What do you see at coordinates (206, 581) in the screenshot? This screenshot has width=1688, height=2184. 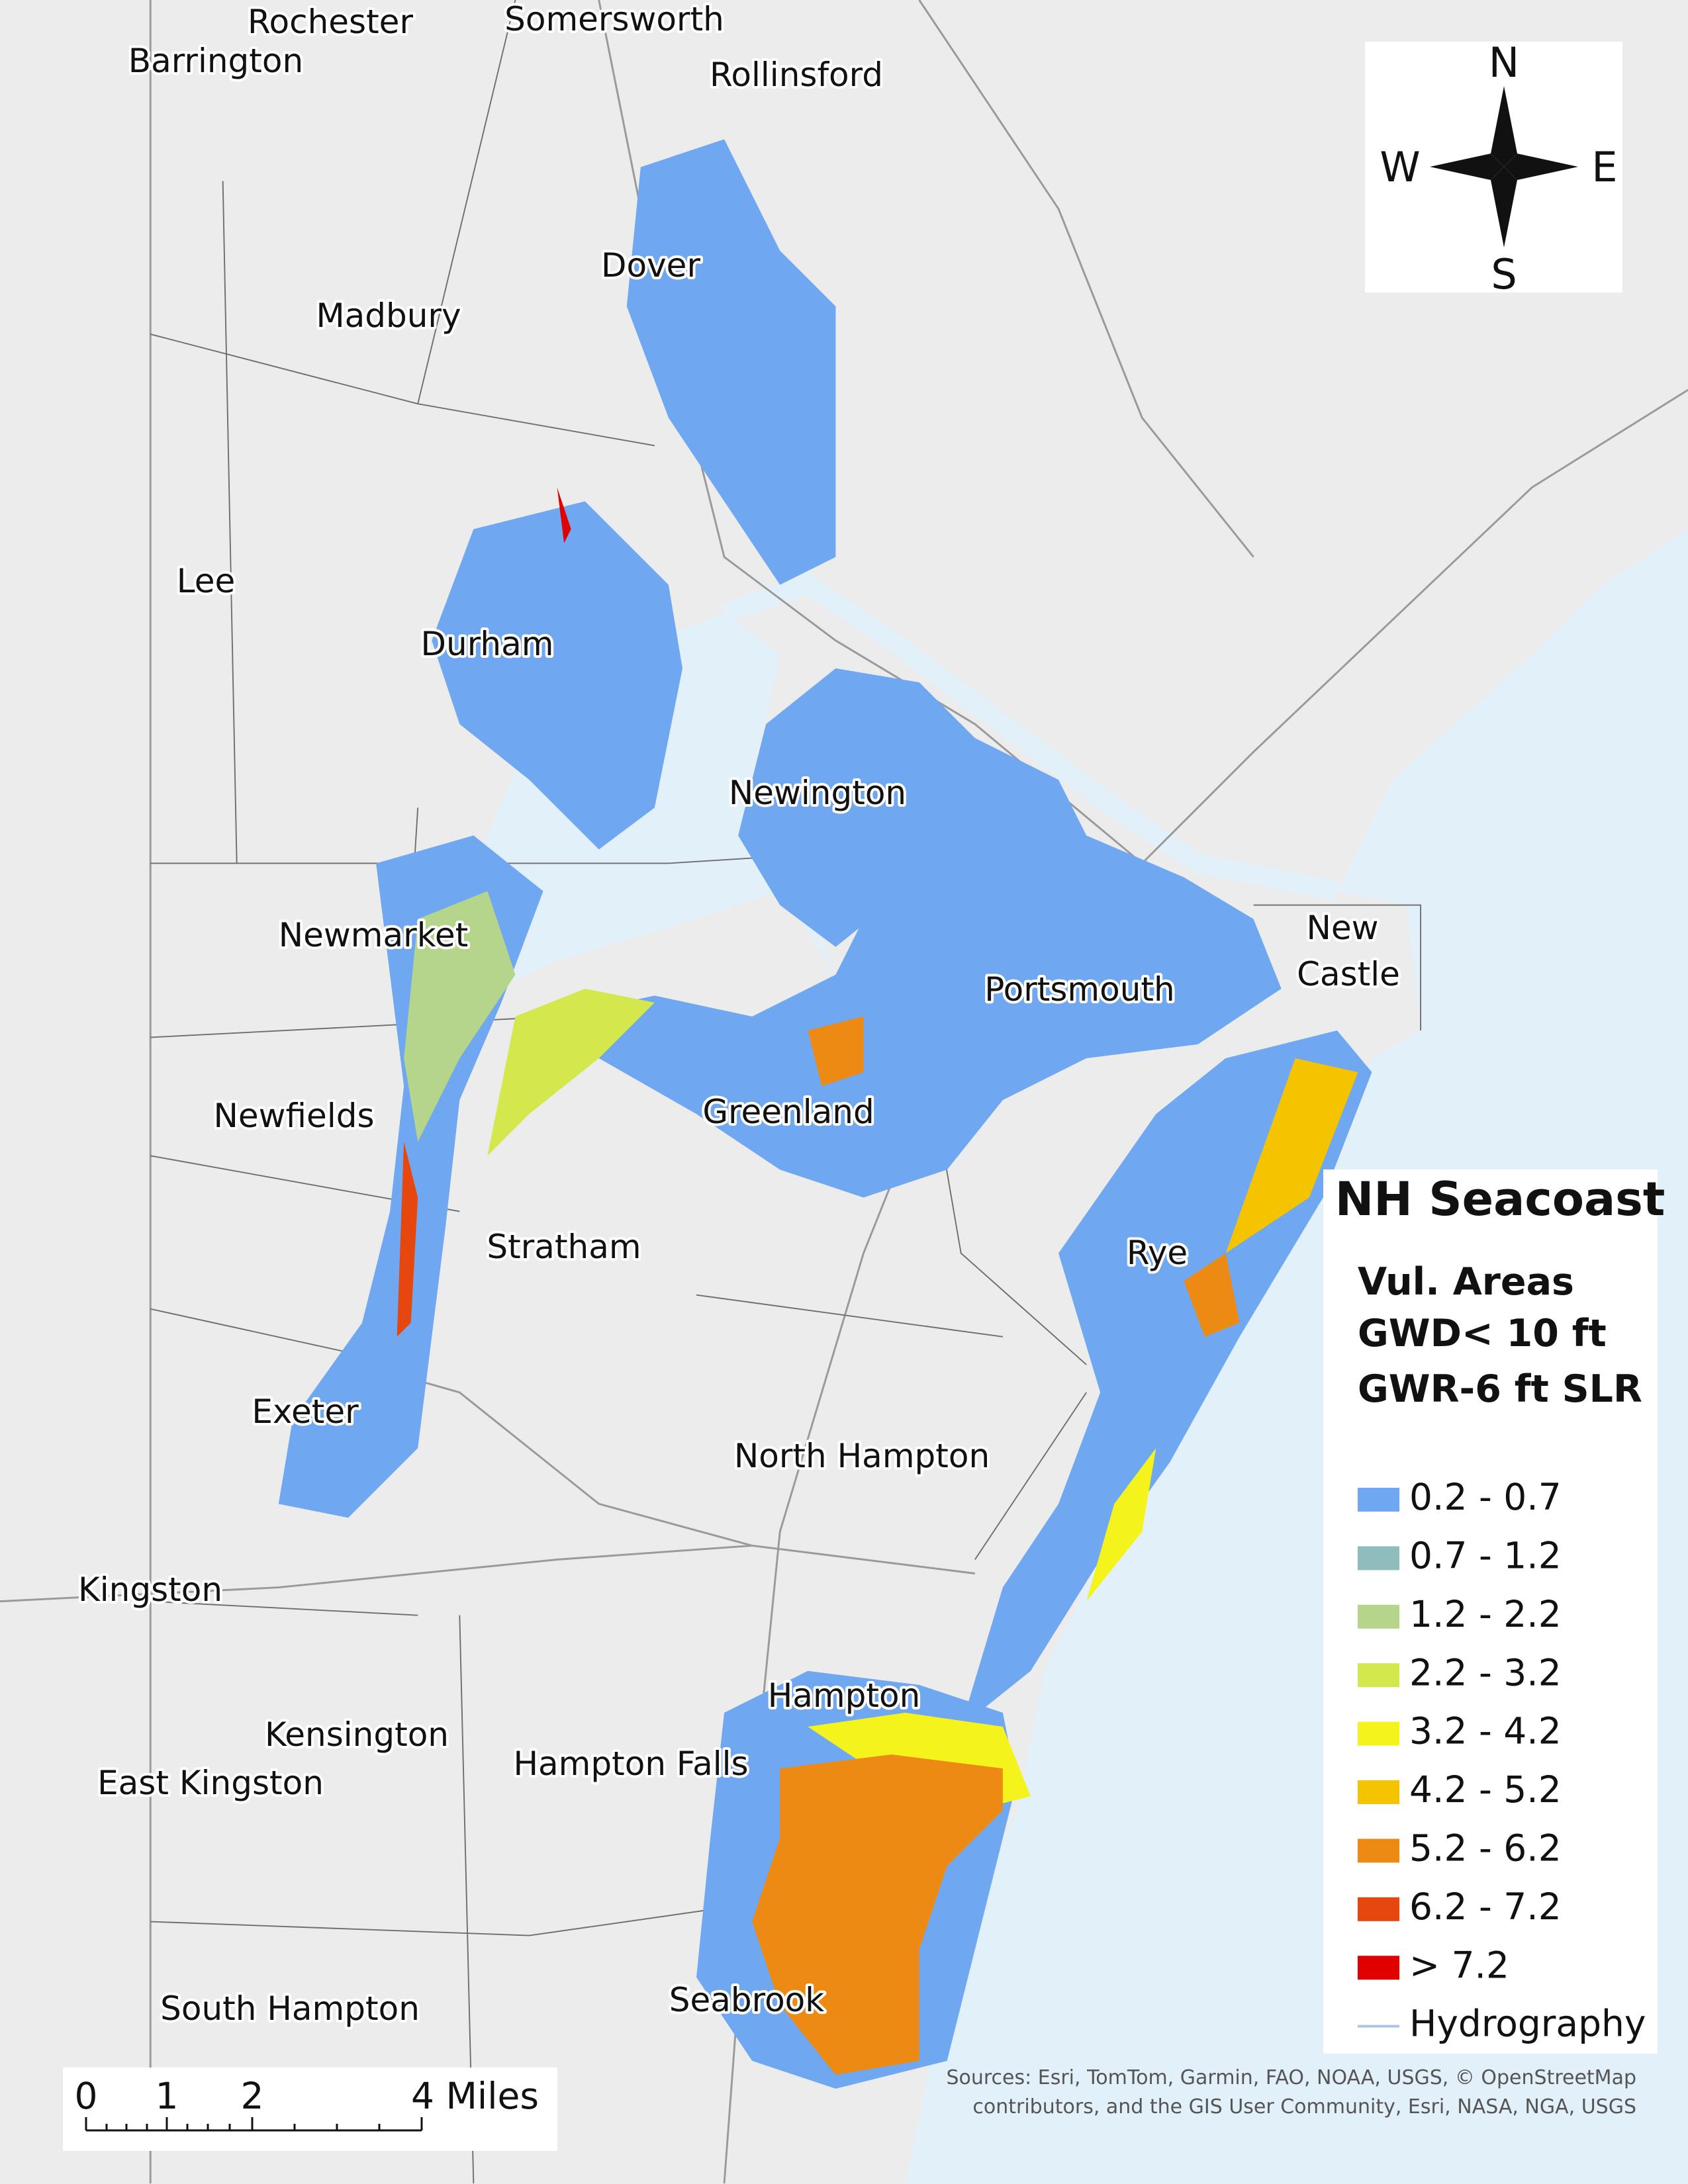 I see `place-label: Lee` at bounding box center [206, 581].